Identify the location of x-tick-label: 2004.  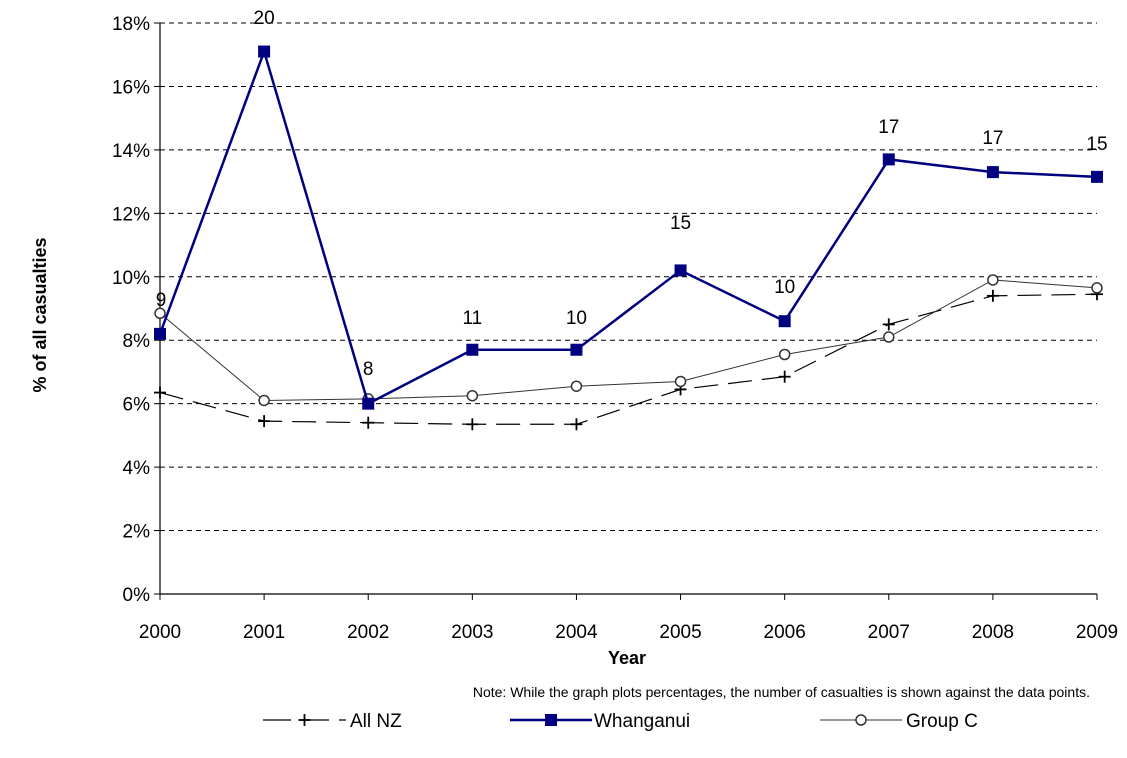
(576, 632).